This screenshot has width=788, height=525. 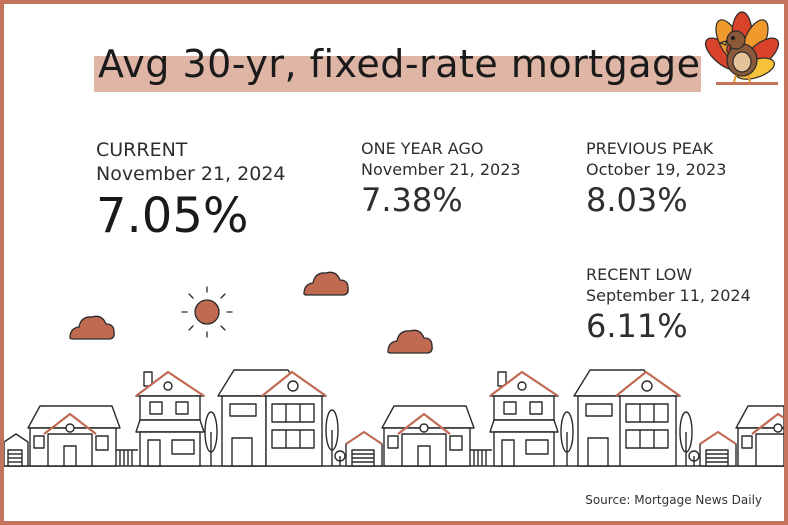 What do you see at coordinates (656, 169) in the screenshot?
I see `previous-peak-date: October 19, 2023` at bounding box center [656, 169].